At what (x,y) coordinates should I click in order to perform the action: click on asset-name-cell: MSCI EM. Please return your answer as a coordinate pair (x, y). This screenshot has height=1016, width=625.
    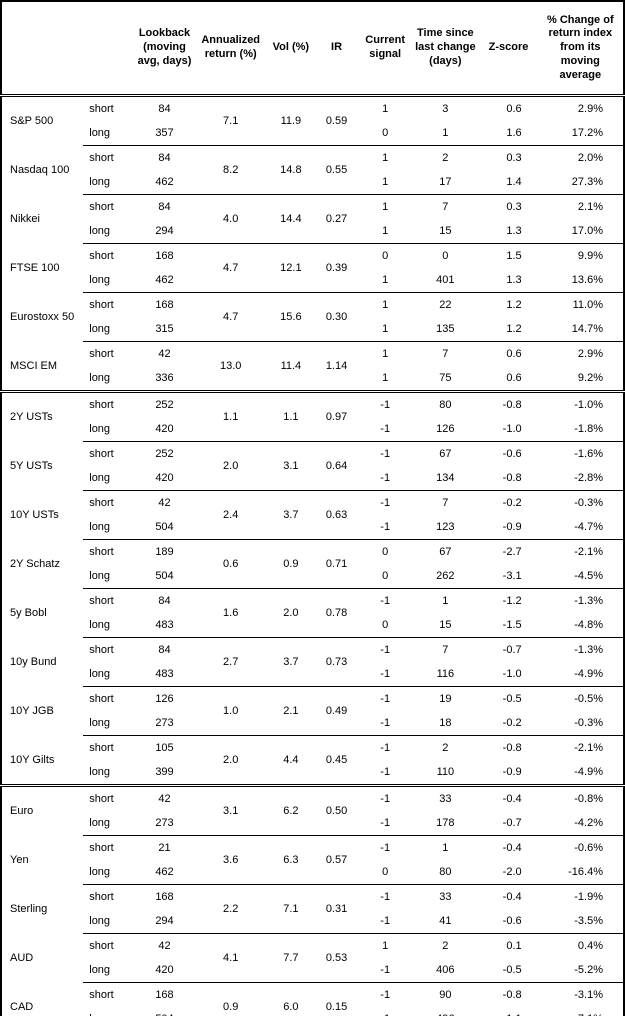
    Looking at the image, I should click on (42, 367).